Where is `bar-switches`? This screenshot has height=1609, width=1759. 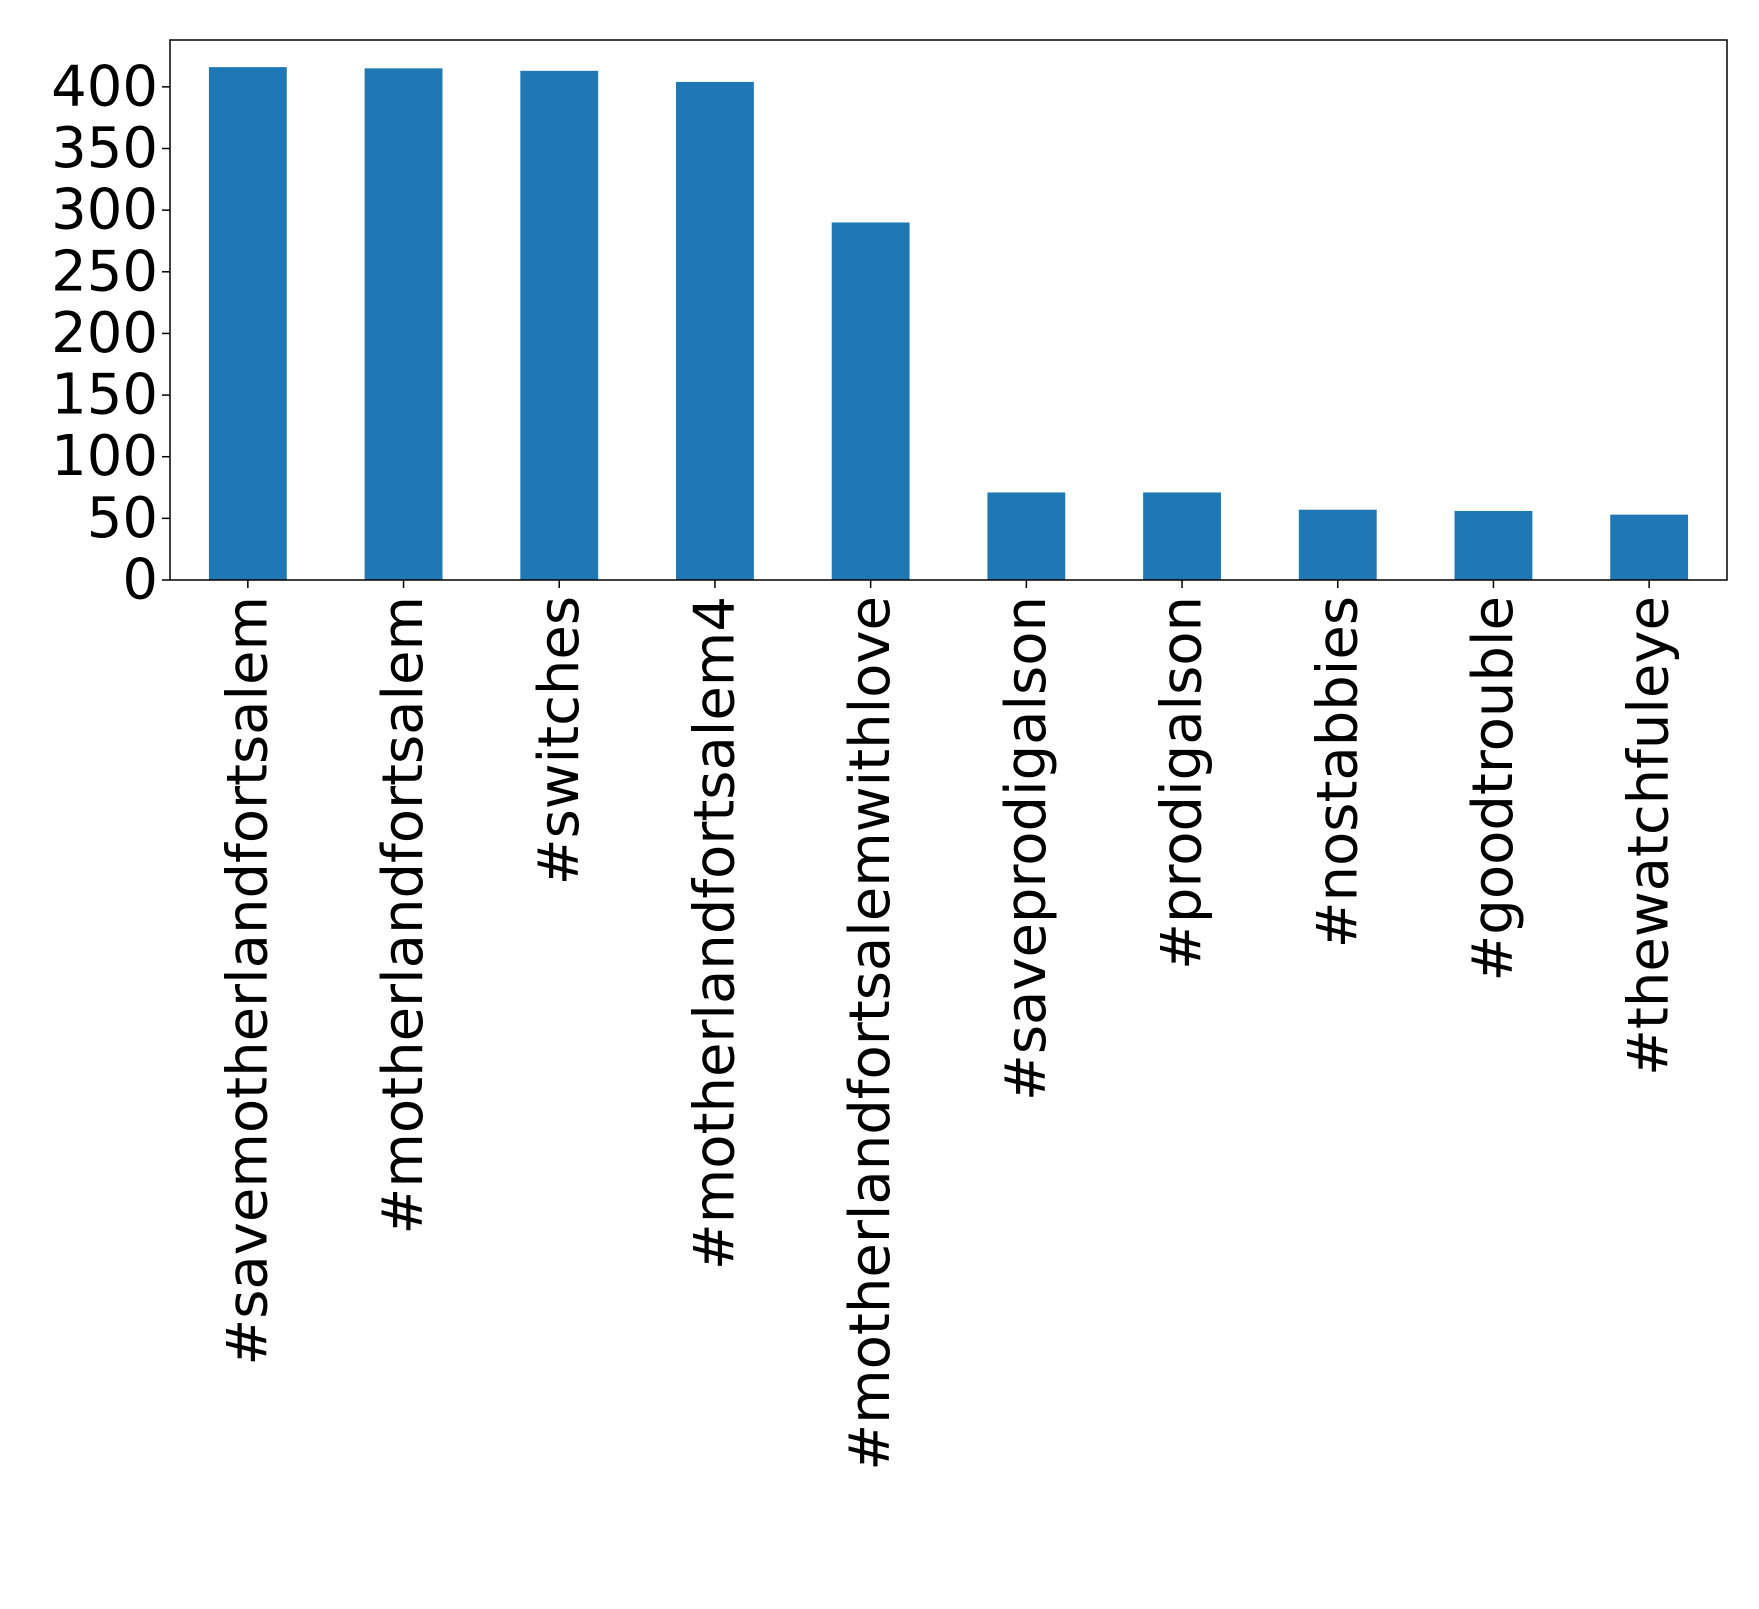 bar-switches is located at coordinates (559, 325).